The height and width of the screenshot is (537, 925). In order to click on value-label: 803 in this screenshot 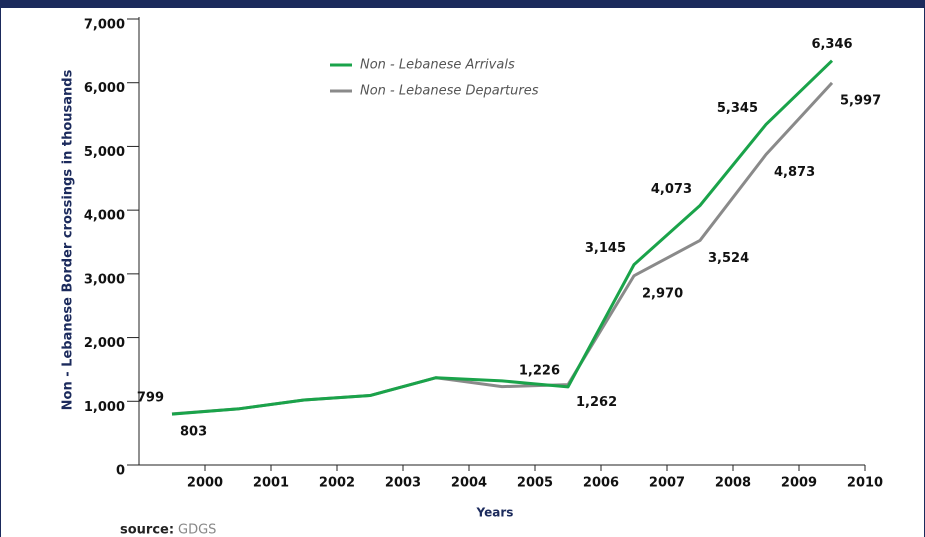, I will do `click(193, 431)`.